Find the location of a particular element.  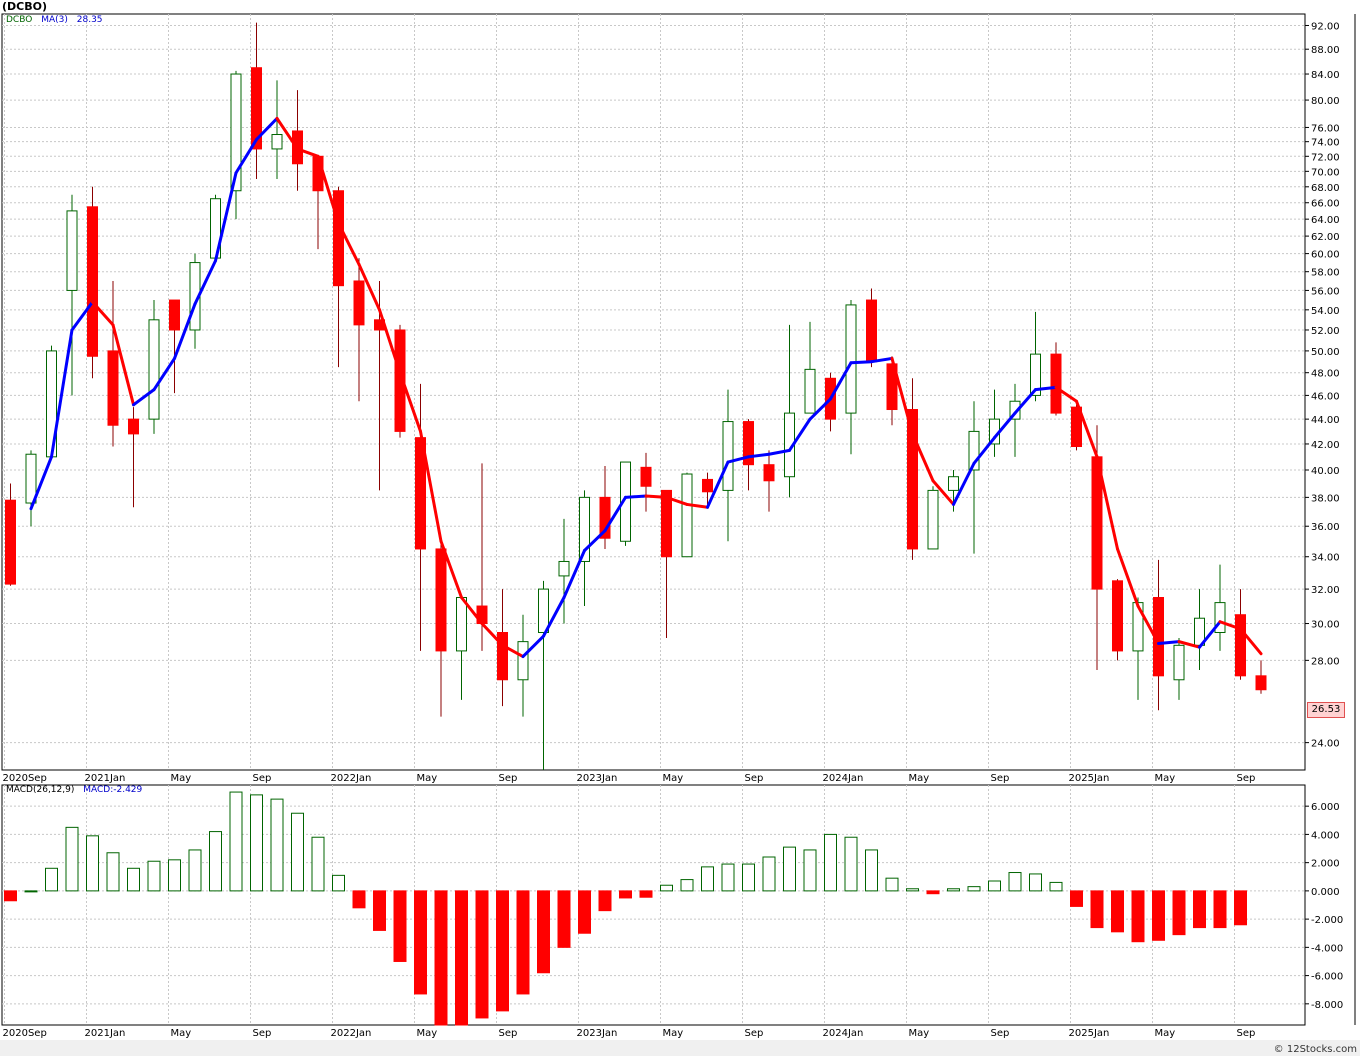

price-x-tick-label: 2023Jan is located at coordinates (597, 778).